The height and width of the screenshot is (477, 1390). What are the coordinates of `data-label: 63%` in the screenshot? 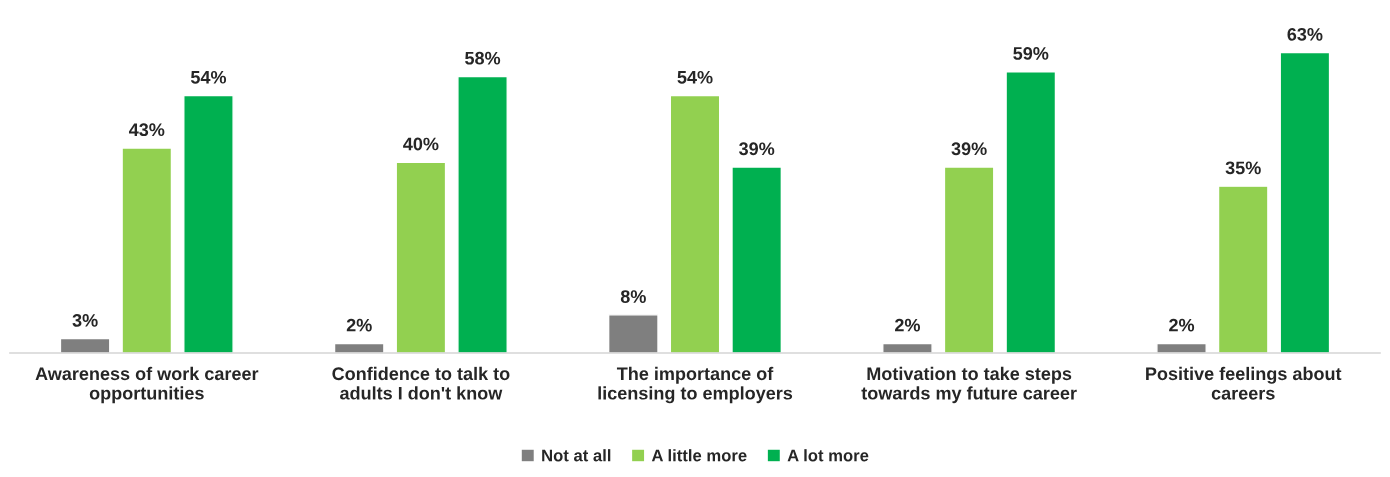 It's located at (1305, 34).